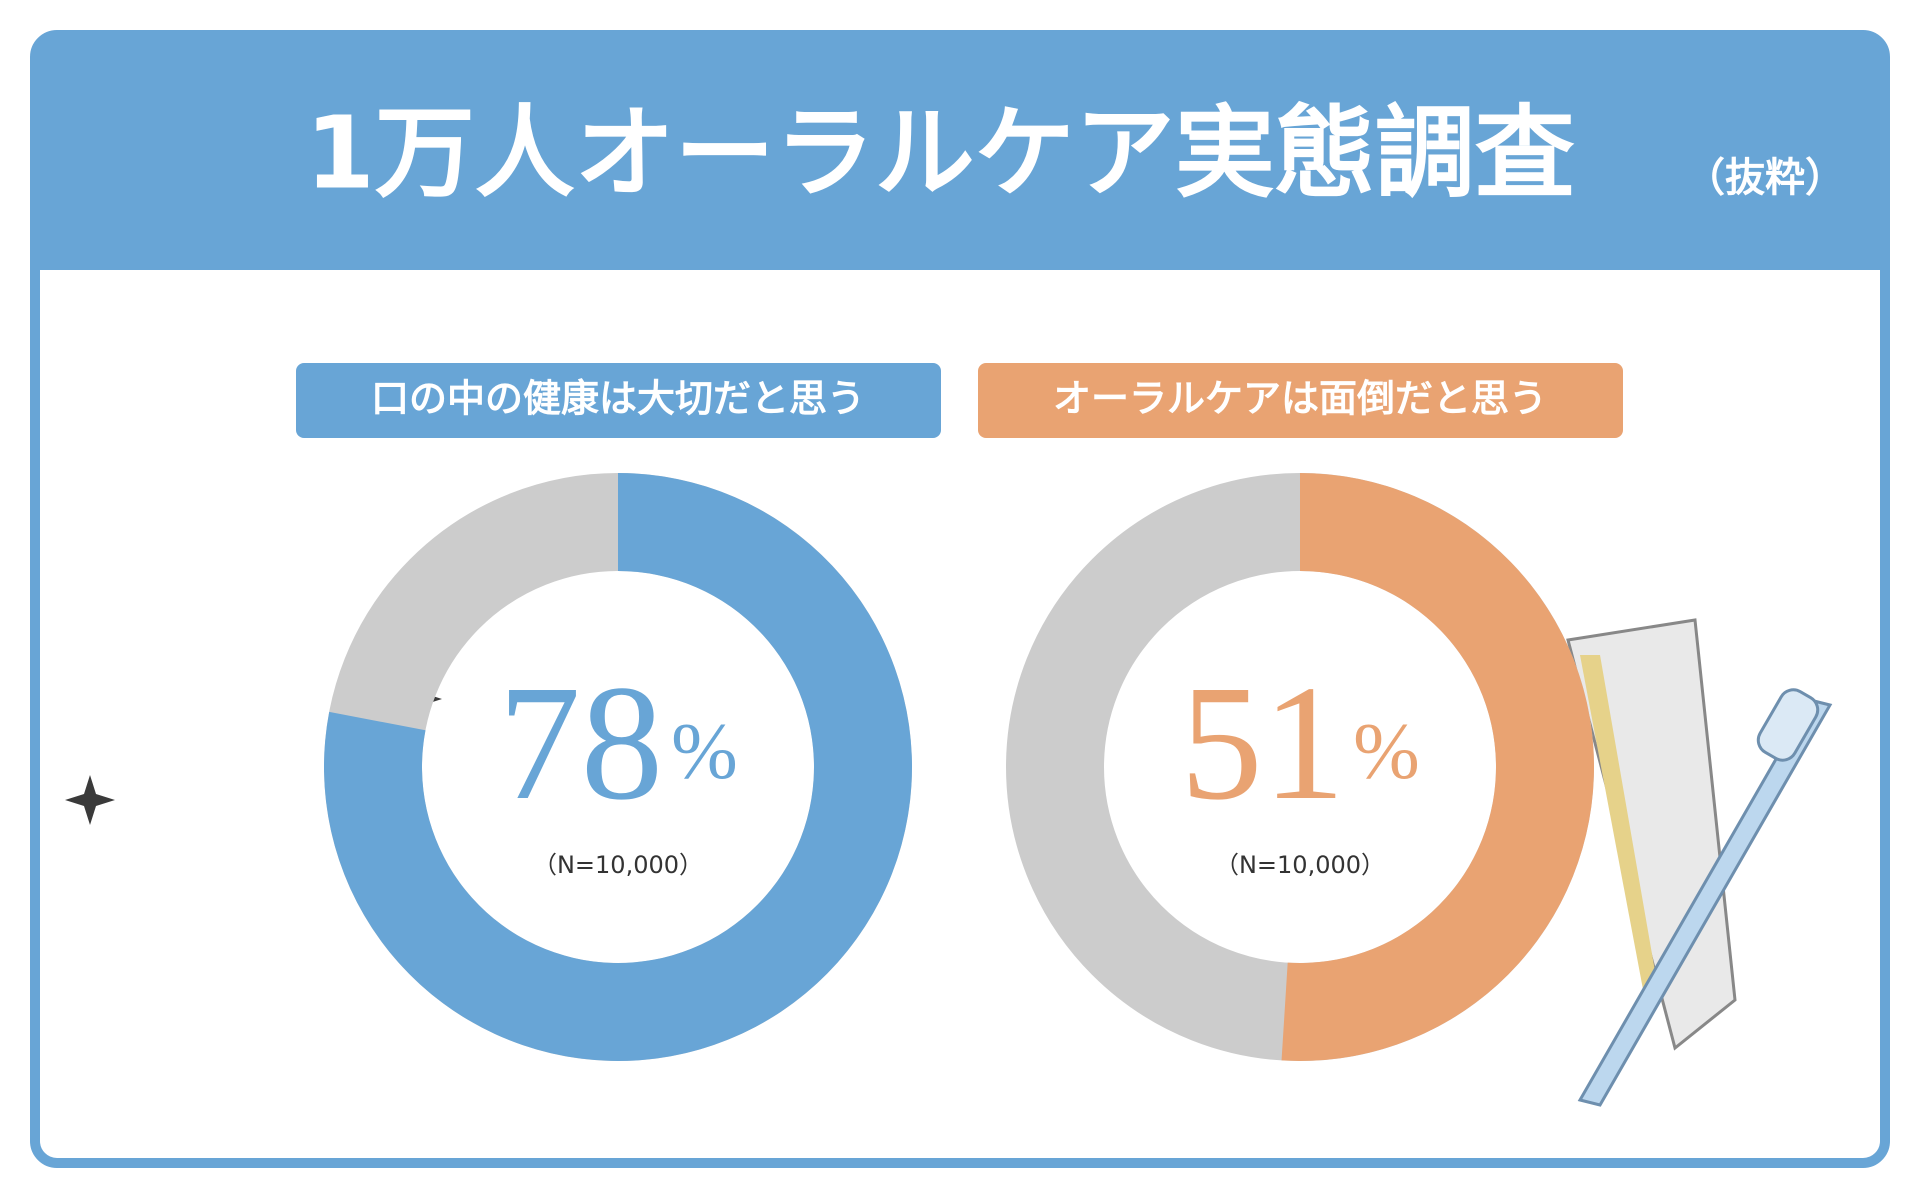 The height and width of the screenshot is (1204, 1920). I want to click on chart-label: オーラルケアは面倒だと思う, so click(1300, 399).